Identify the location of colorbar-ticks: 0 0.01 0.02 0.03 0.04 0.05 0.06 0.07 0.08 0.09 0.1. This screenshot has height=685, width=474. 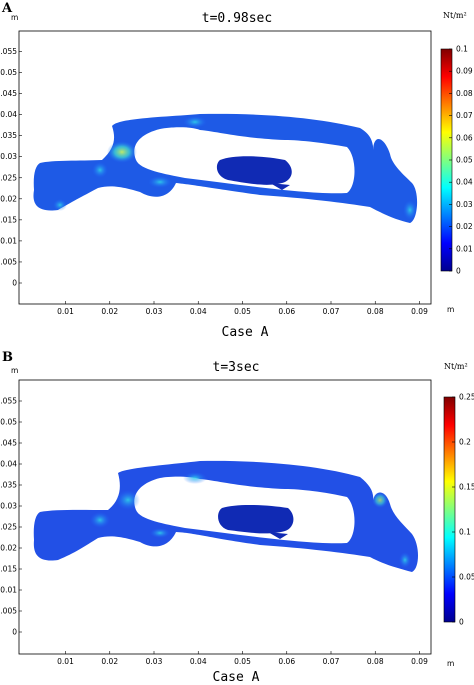
(461, 160).